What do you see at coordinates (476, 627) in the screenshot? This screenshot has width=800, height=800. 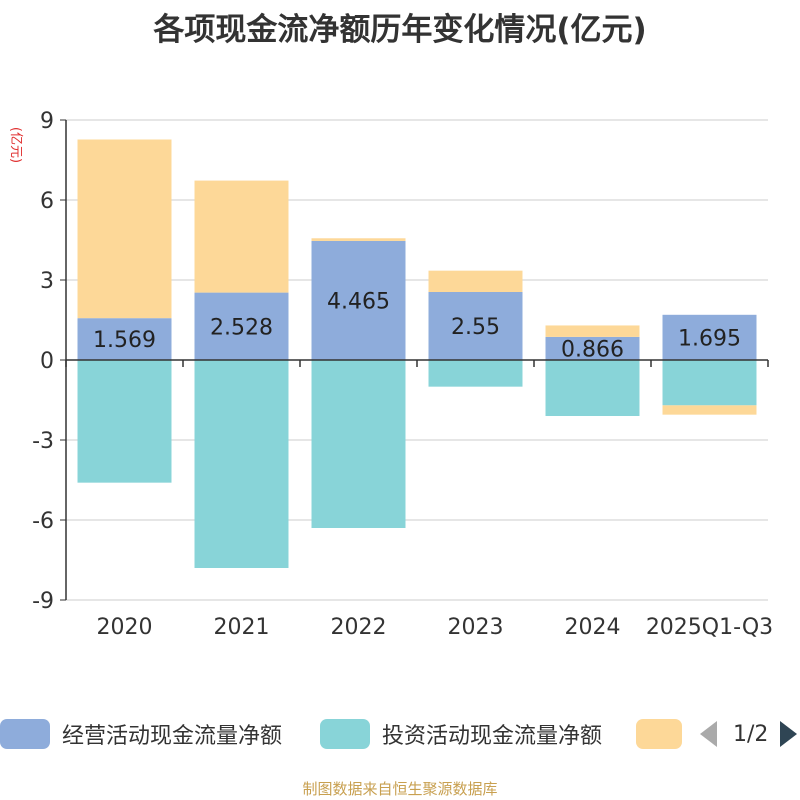 I see `x-tick-label: 2023` at bounding box center [476, 627].